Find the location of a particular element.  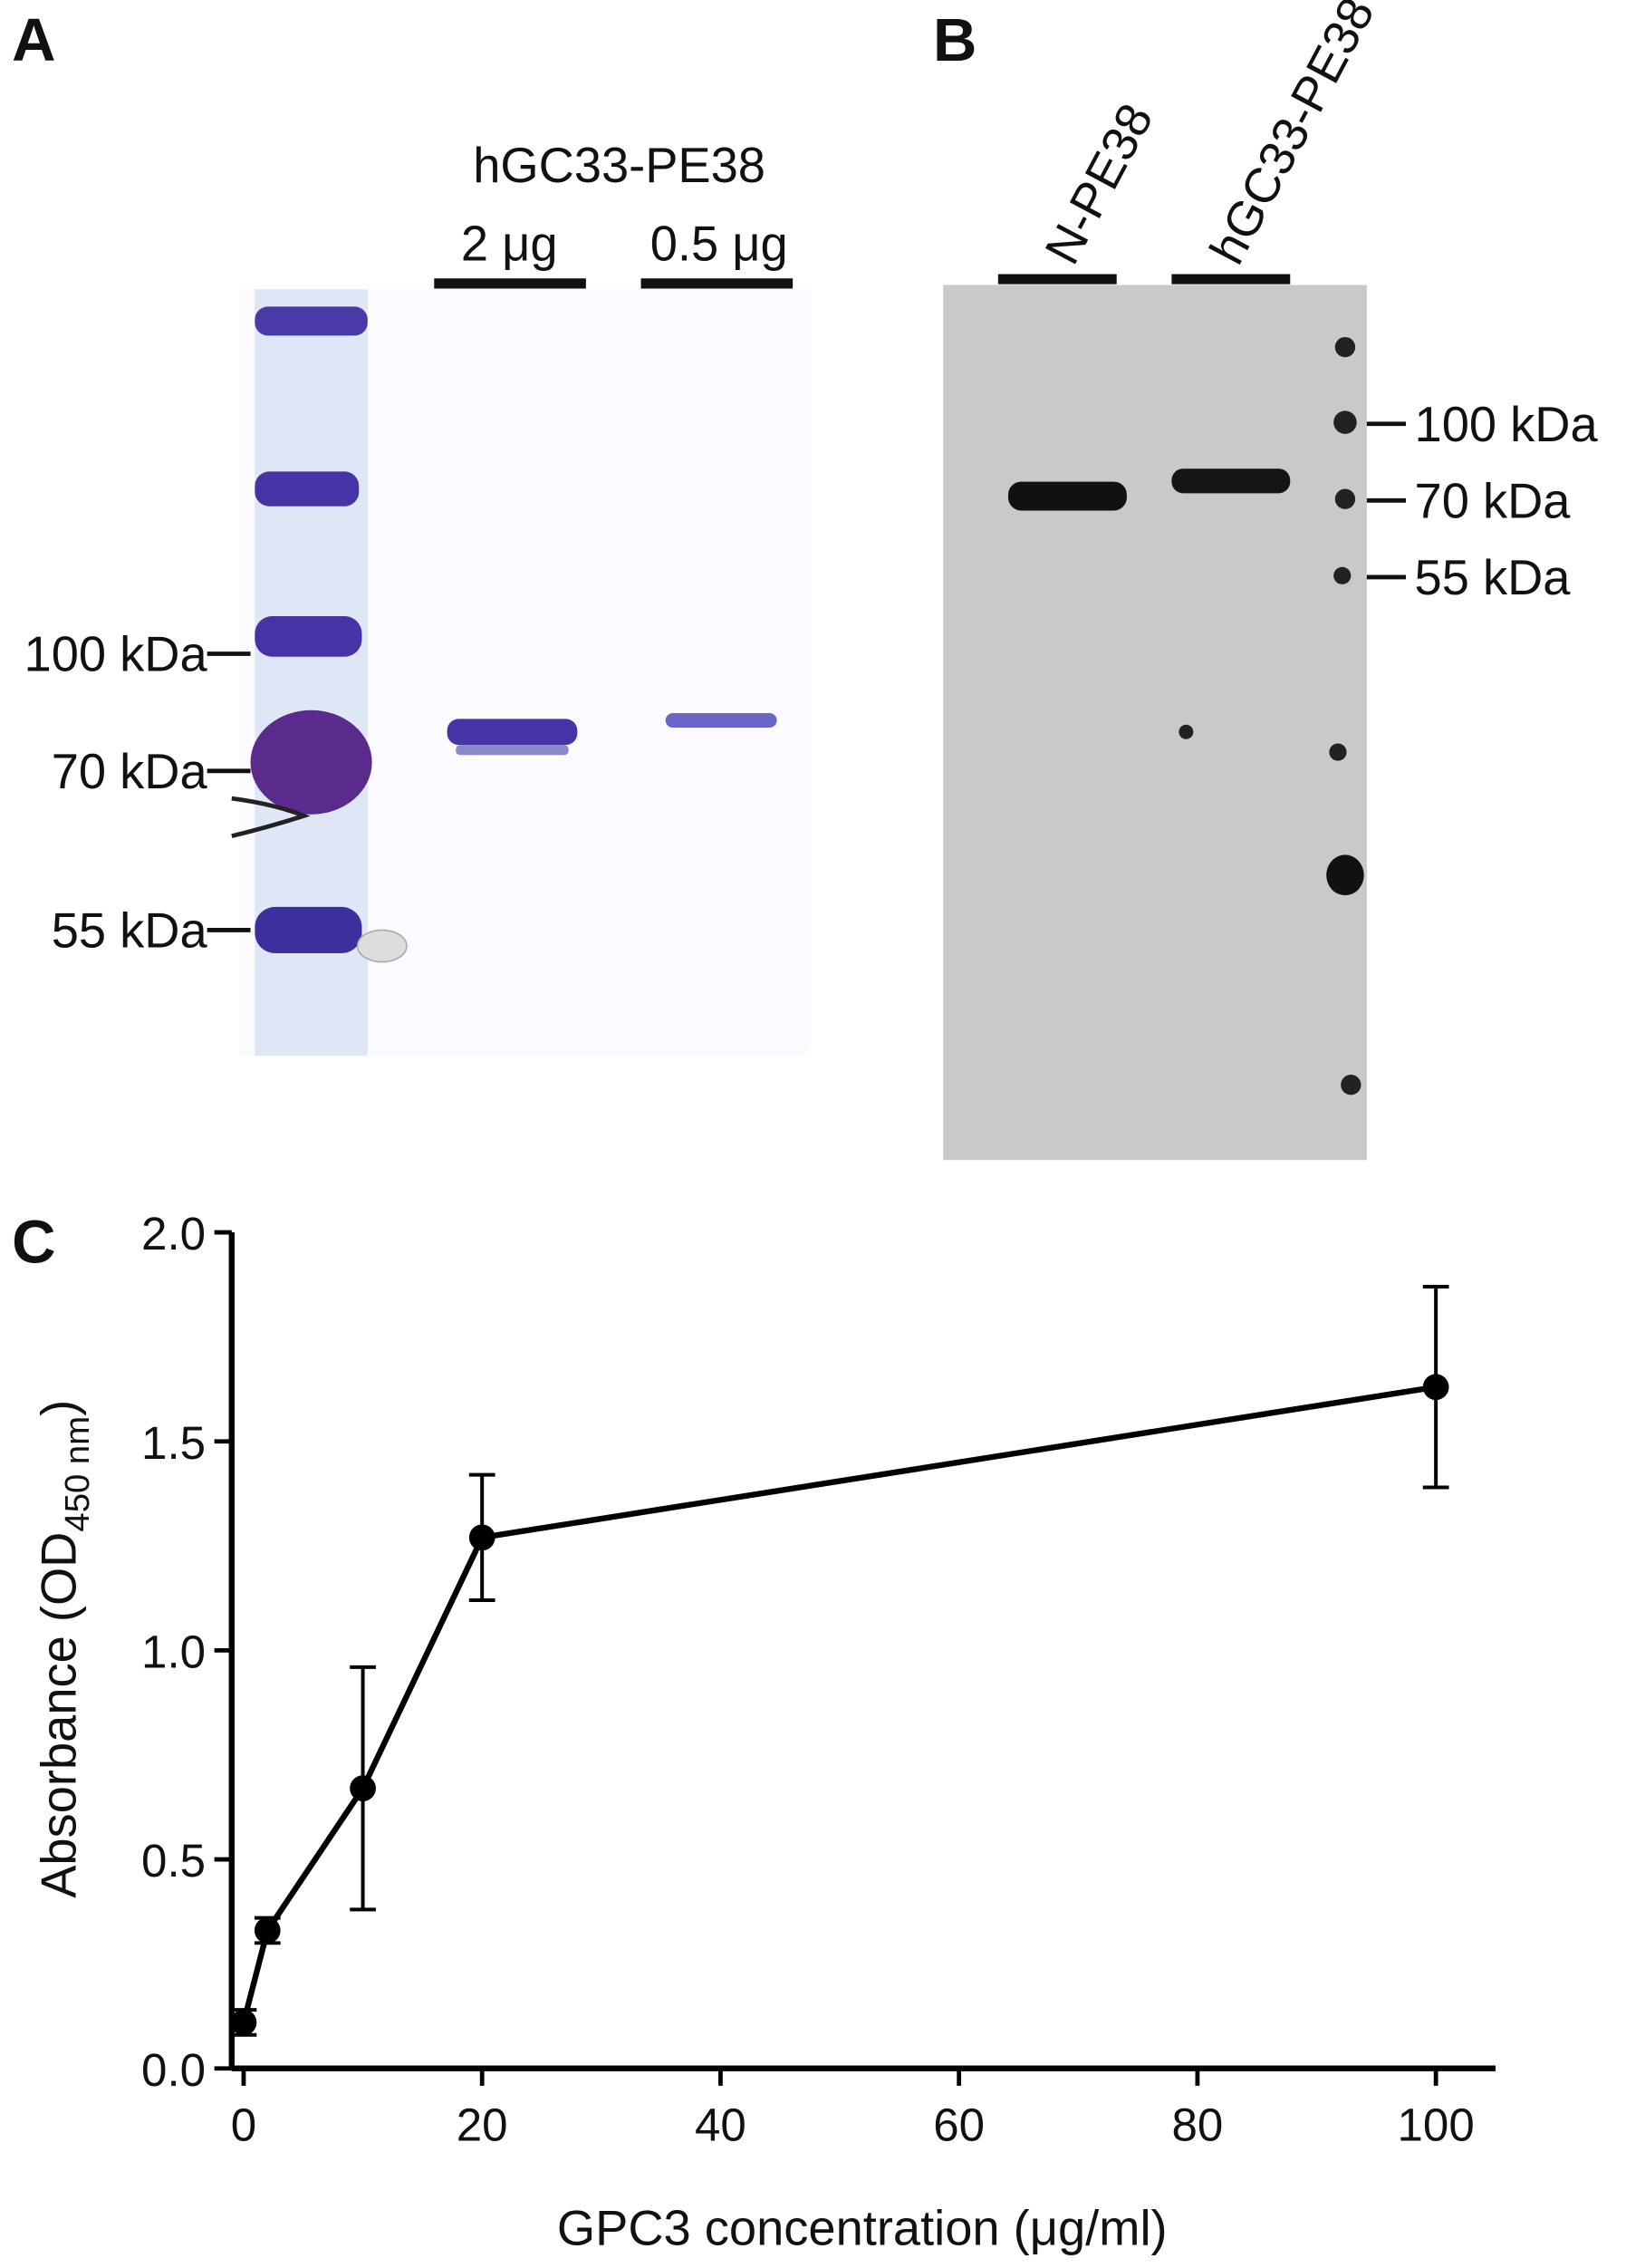

lane-label: hGC33-PE38 is located at coordinates (1292, 136).